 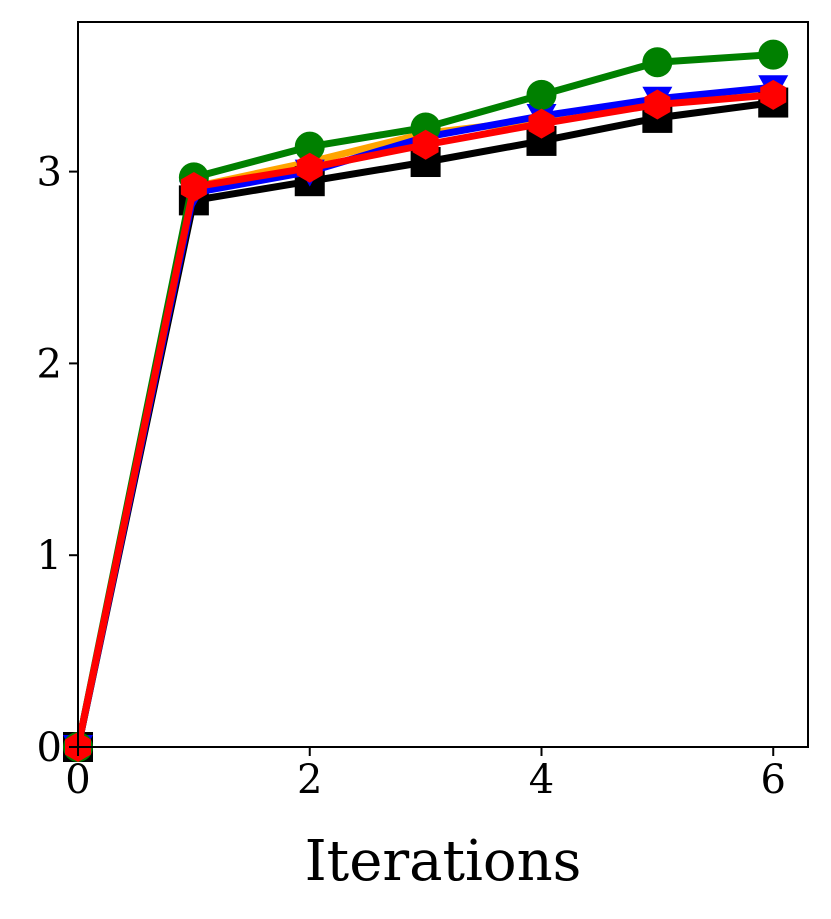 I want to click on y-tick-label: 1, so click(x=49, y=556).